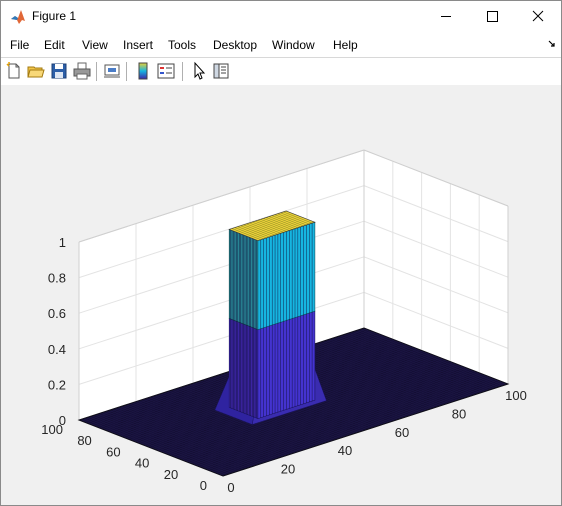 The width and height of the screenshot is (562, 506). What do you see at coordinates (62, 242) in the screenshot?
I see `z-tick-label: 1` at bounding box center [62, 242].